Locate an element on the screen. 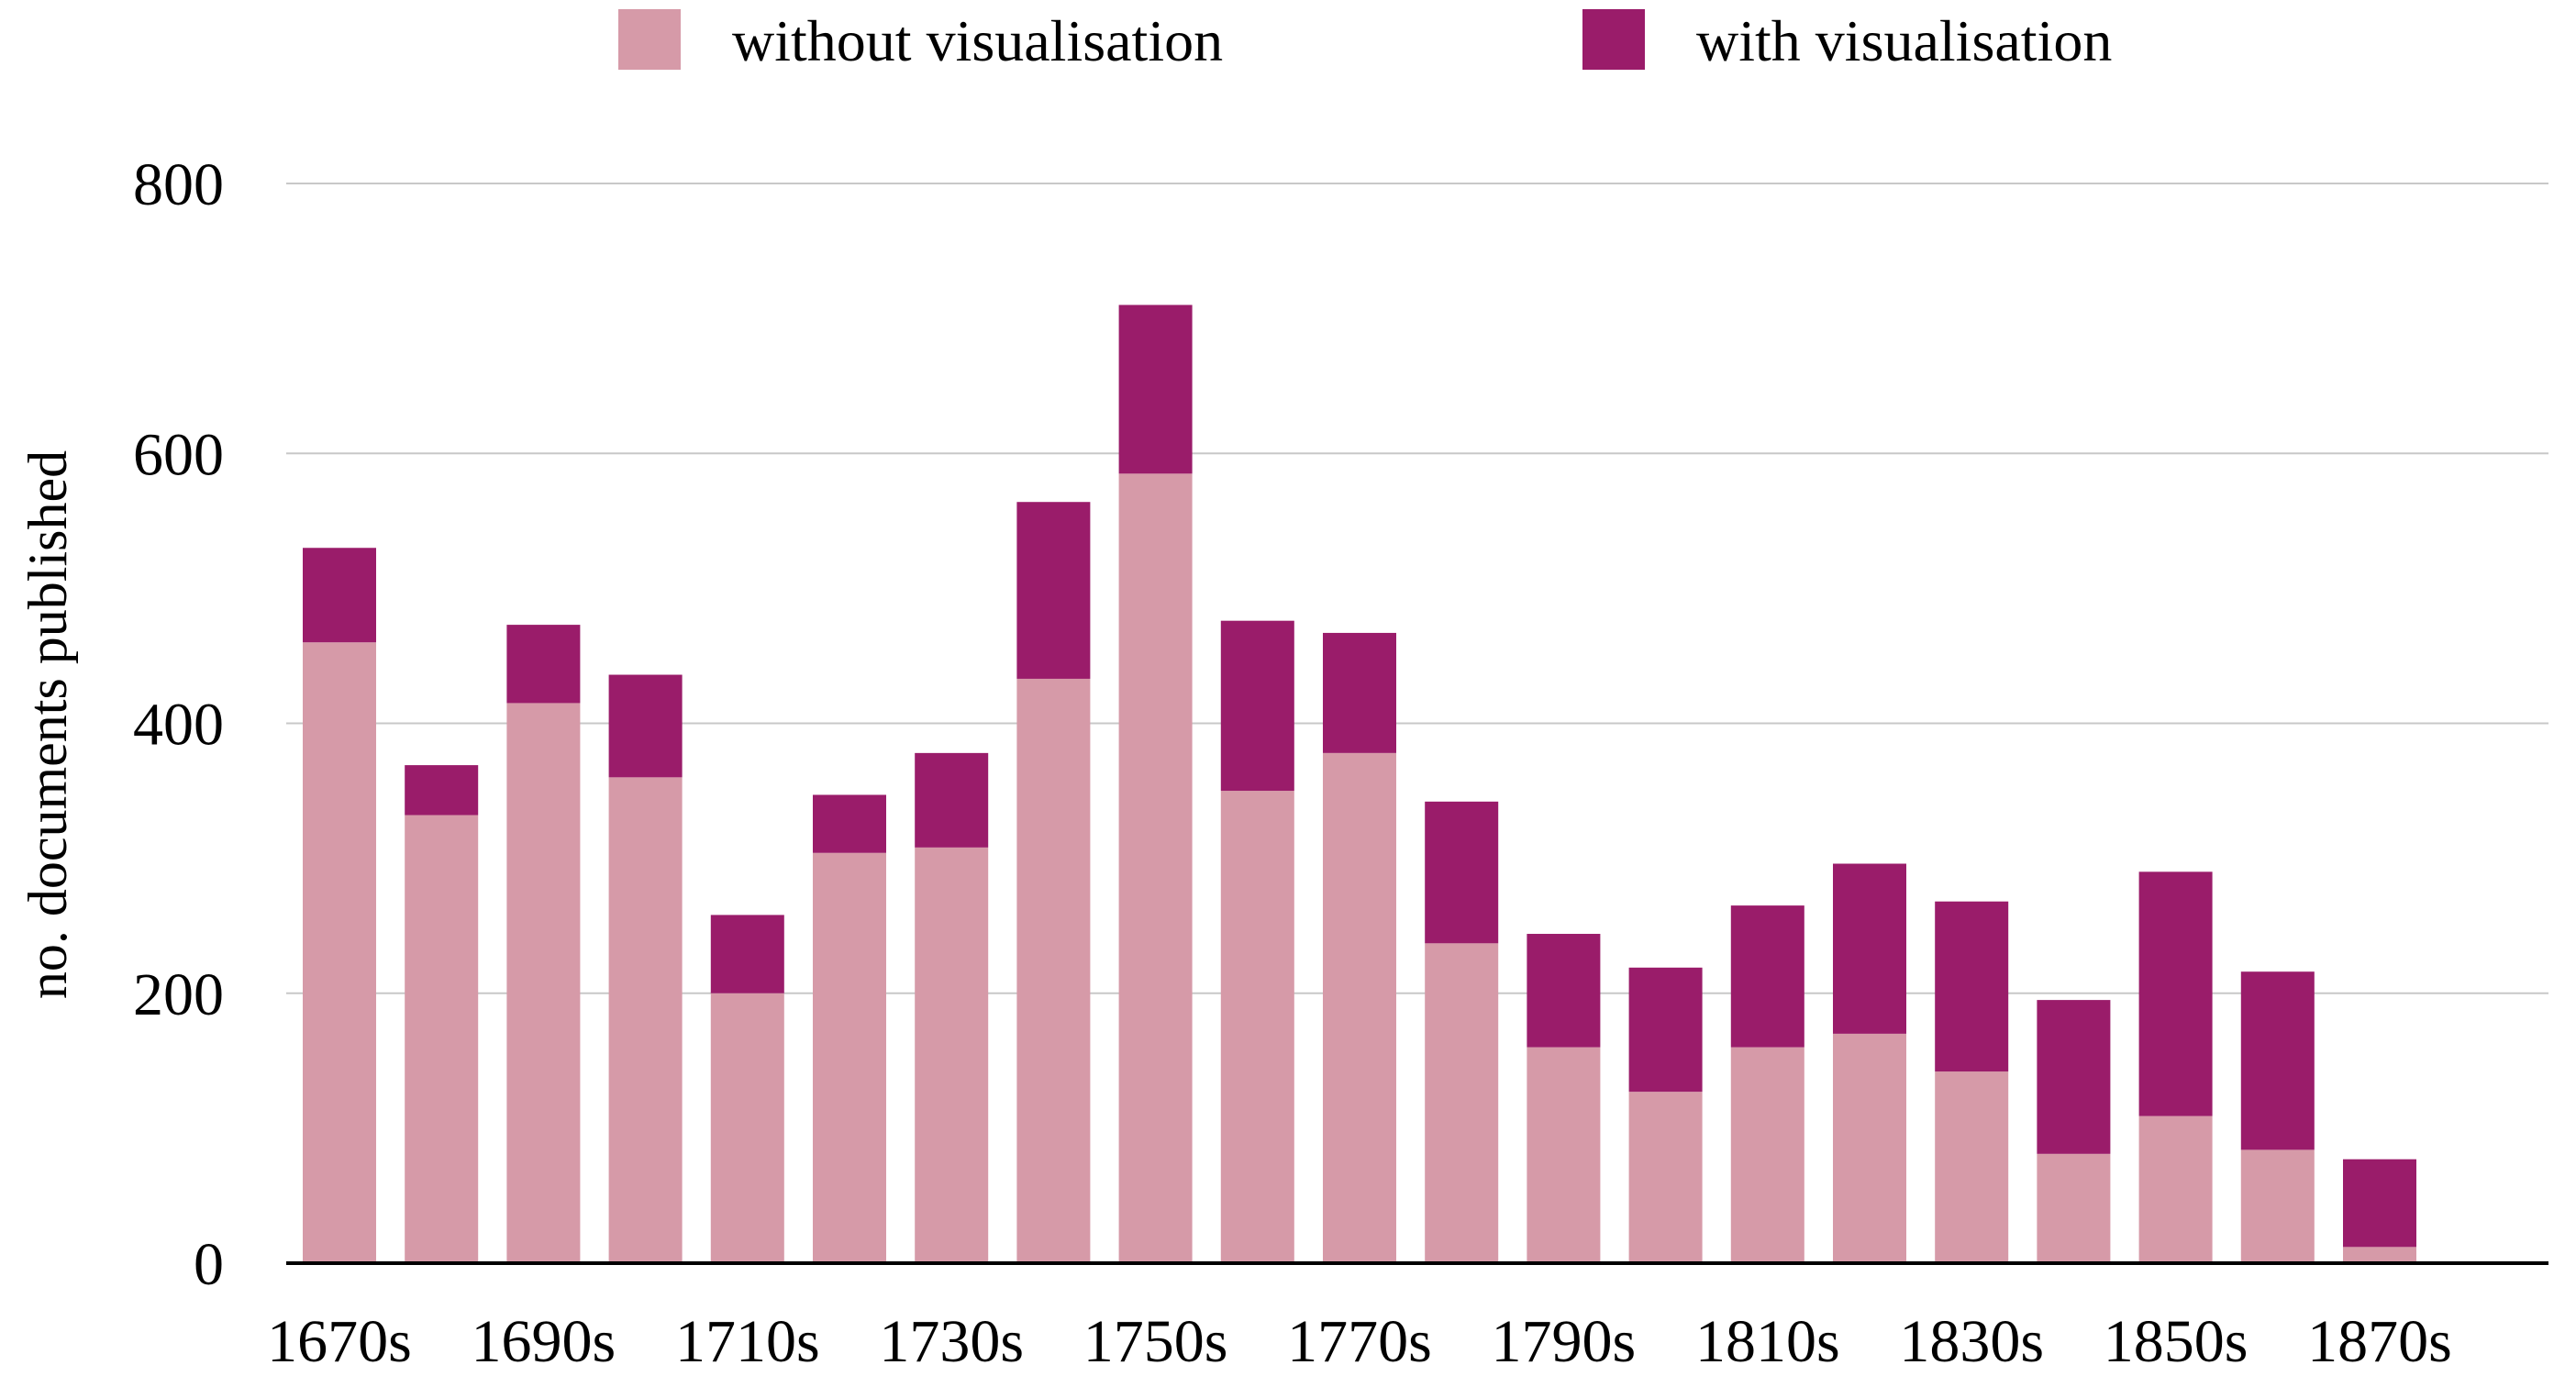 The image size is (2576, 1376). bar-1830s-with is located at coordinates (1972, 986).